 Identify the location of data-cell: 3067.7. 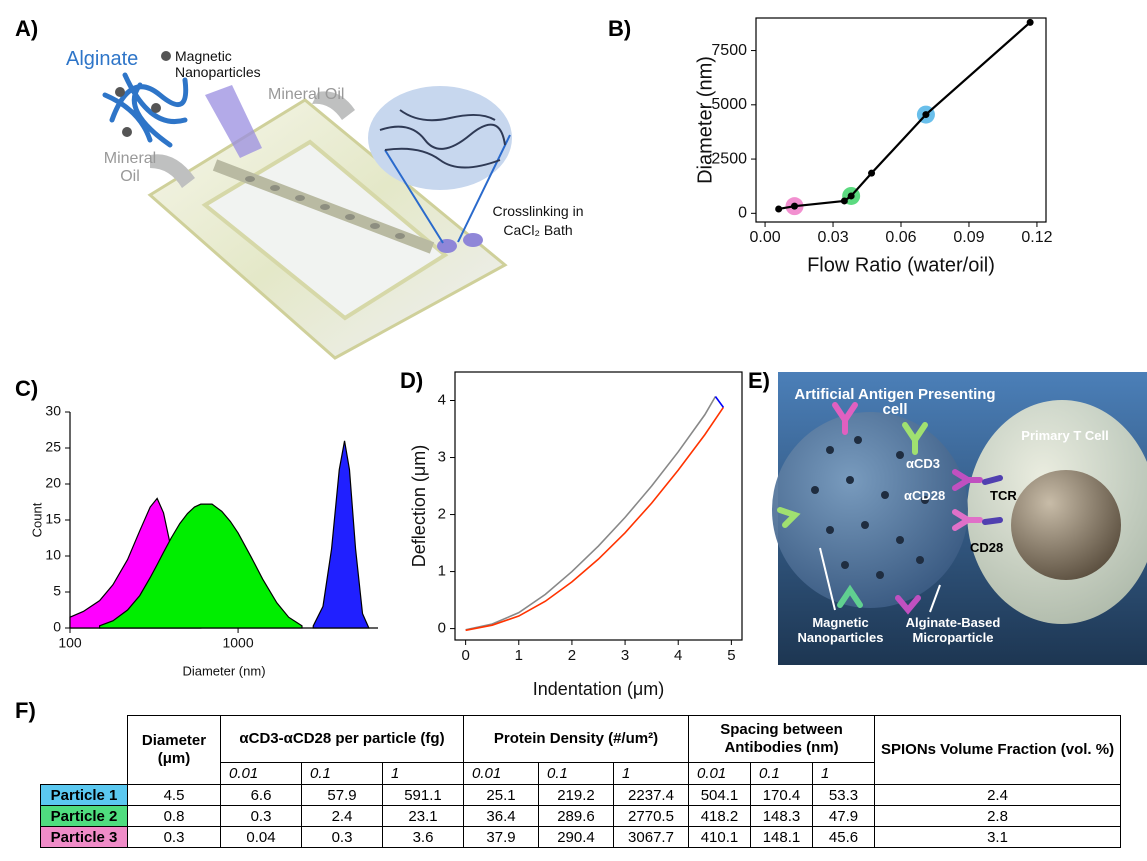
(651, 837).